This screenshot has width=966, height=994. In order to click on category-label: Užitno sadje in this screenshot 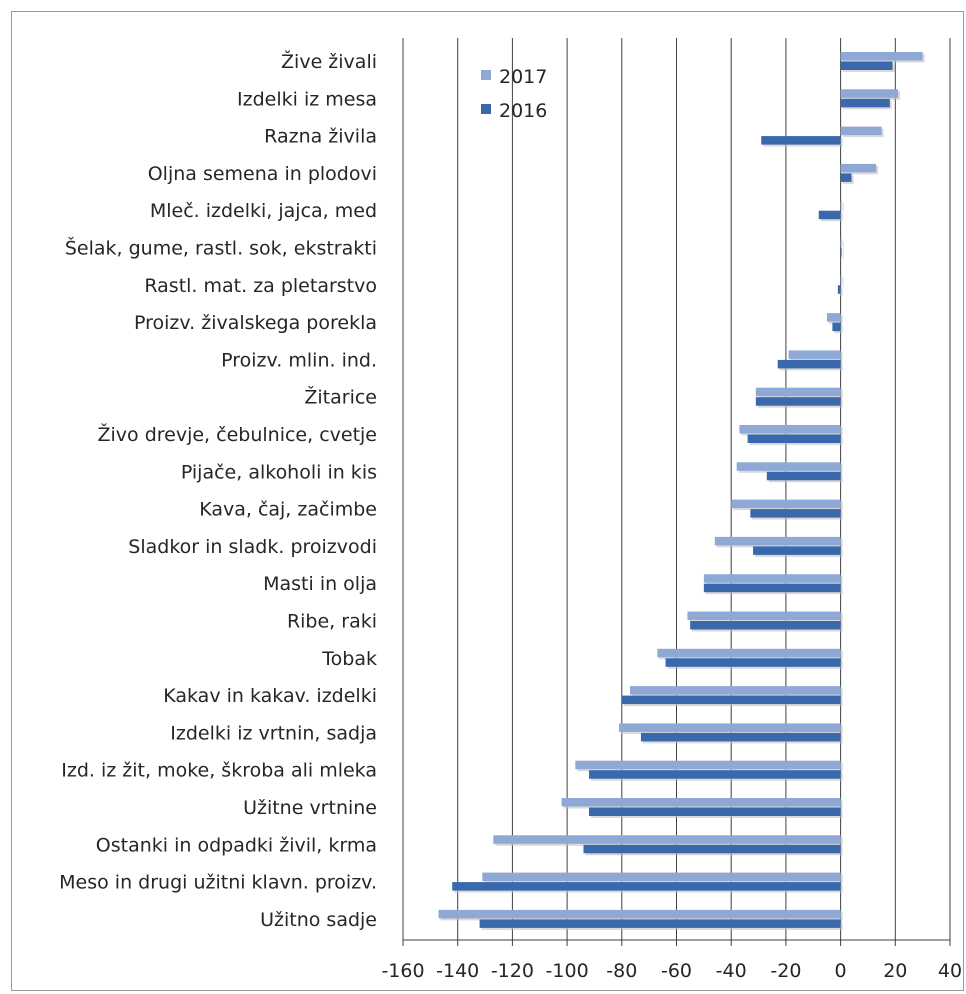, I will do `click(318, 920)`.